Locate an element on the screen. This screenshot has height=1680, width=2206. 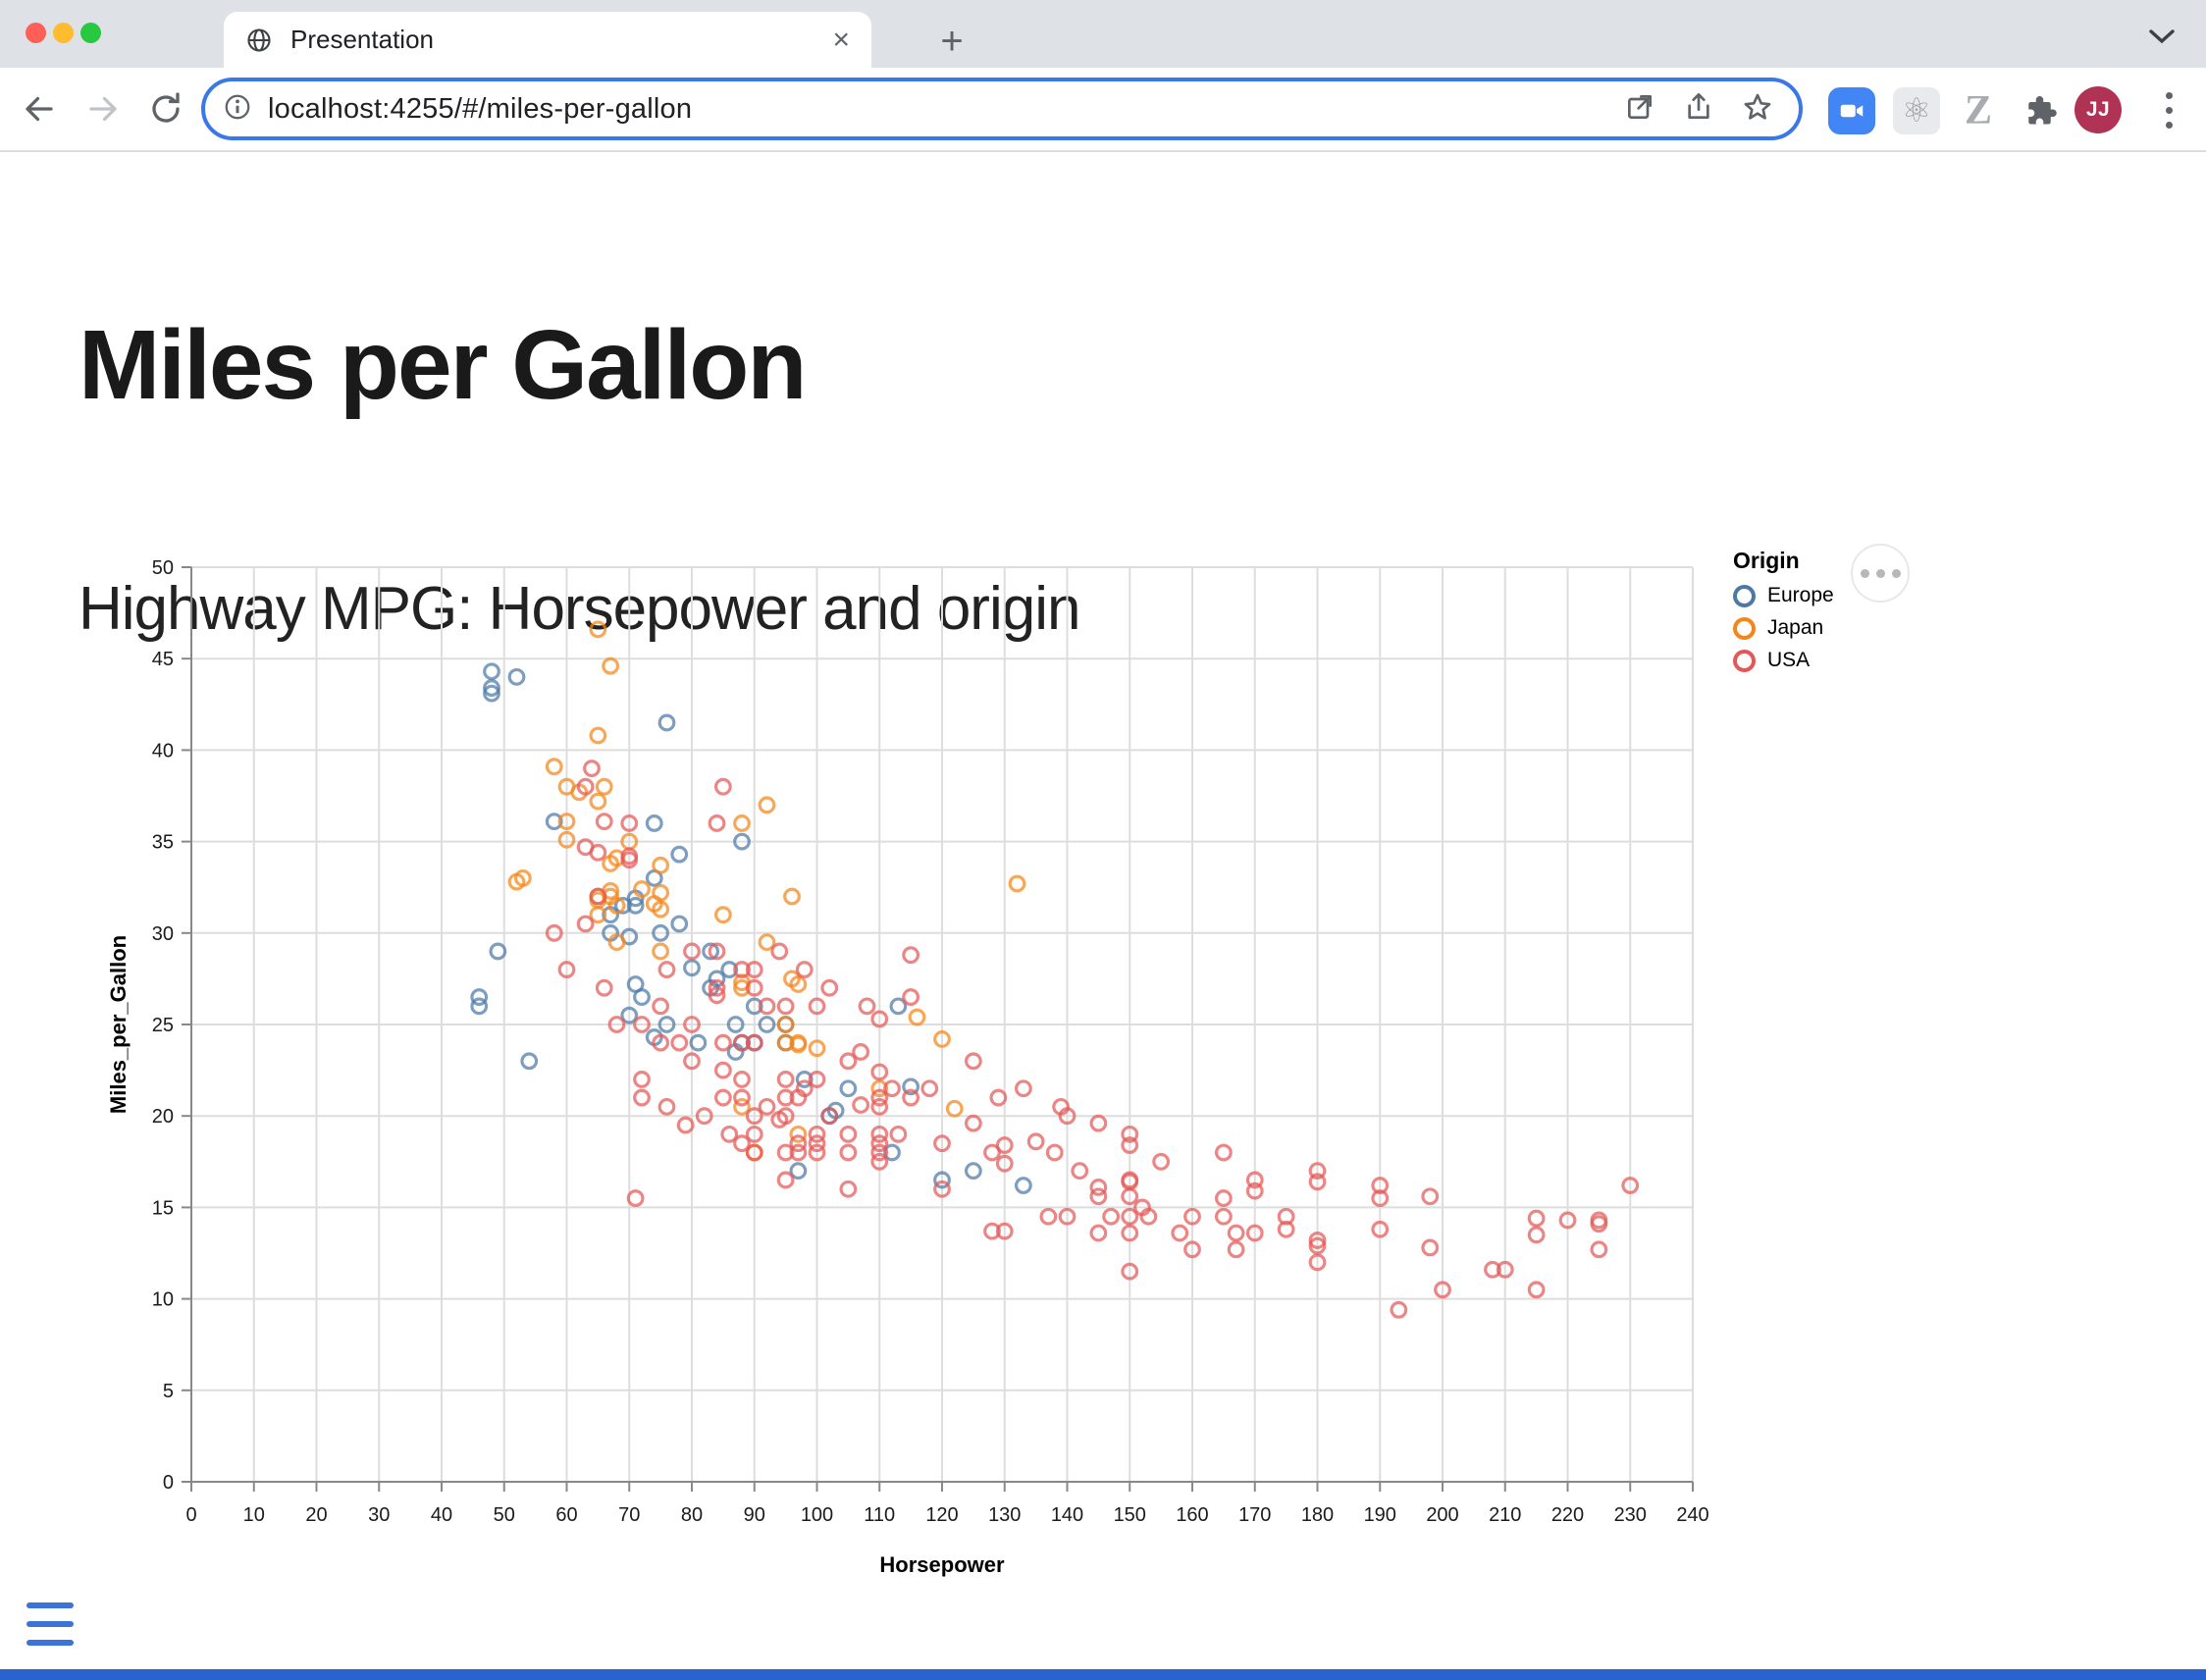
bookmark-star-icon is located at coordinates (1758, 109).